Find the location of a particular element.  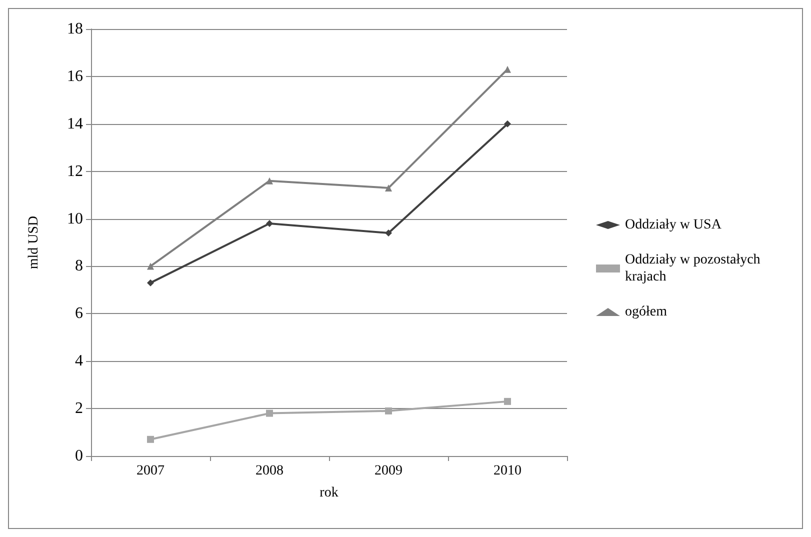

y-axis-title: mld USD is located at coordinates (34, 243).